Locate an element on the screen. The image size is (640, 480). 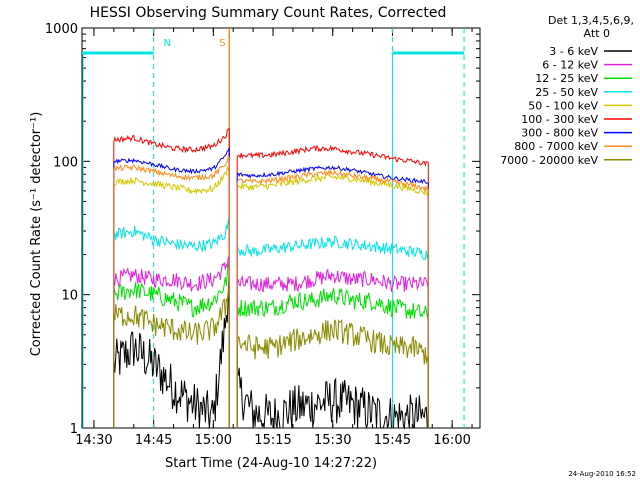
x-tick-label: 15:45 is located at coordinates (392, 440).